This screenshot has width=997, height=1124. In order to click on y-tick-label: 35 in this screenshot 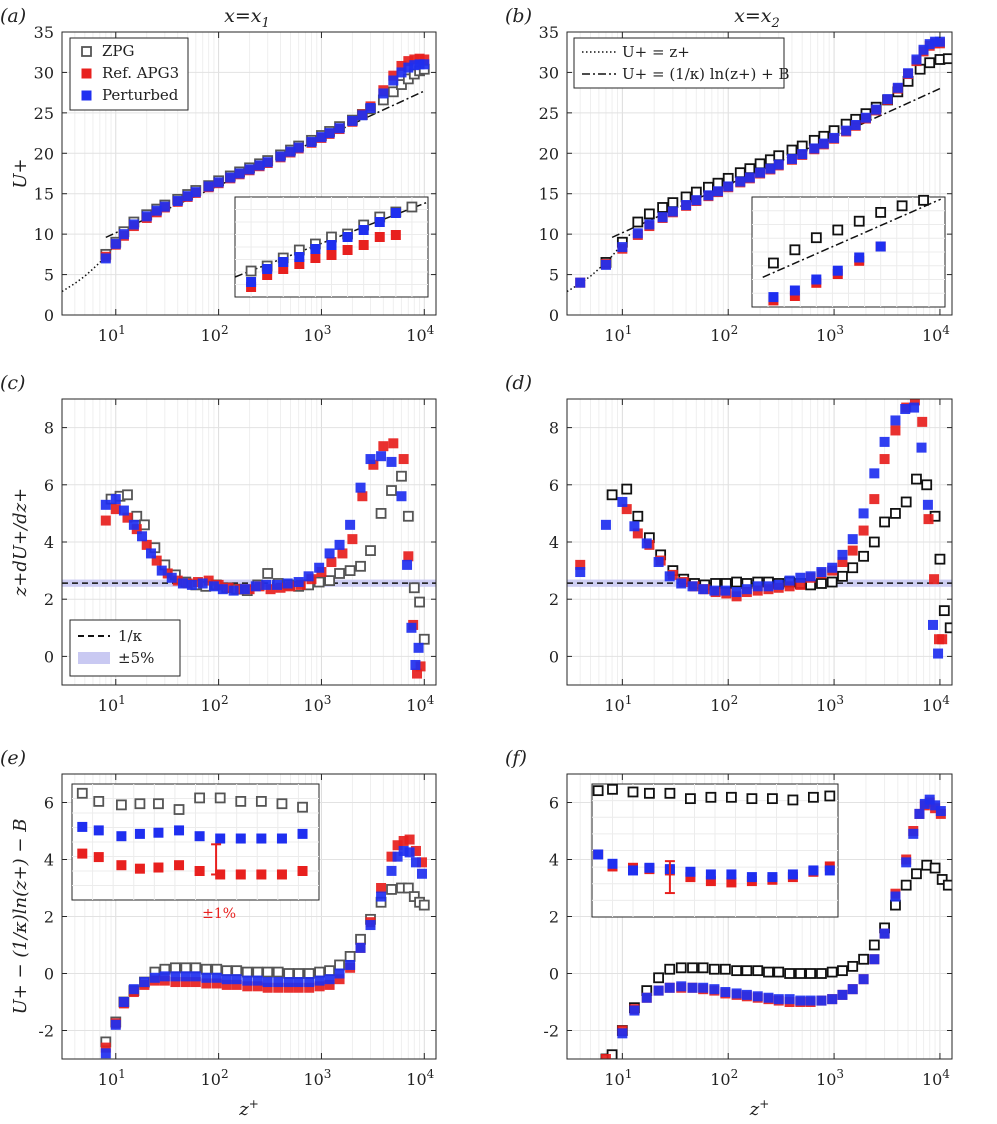, I will do `click(44, 32)`.